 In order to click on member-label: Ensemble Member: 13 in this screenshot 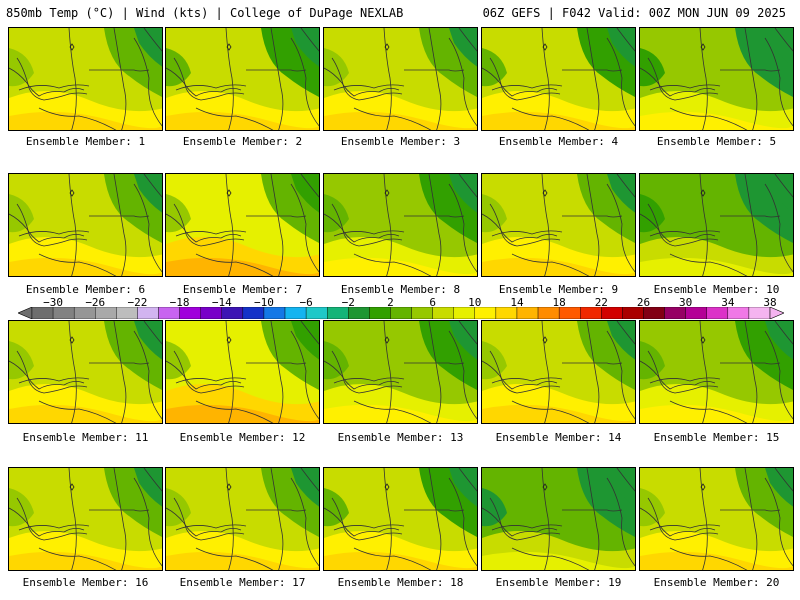, I will do `click(400, 437)`.